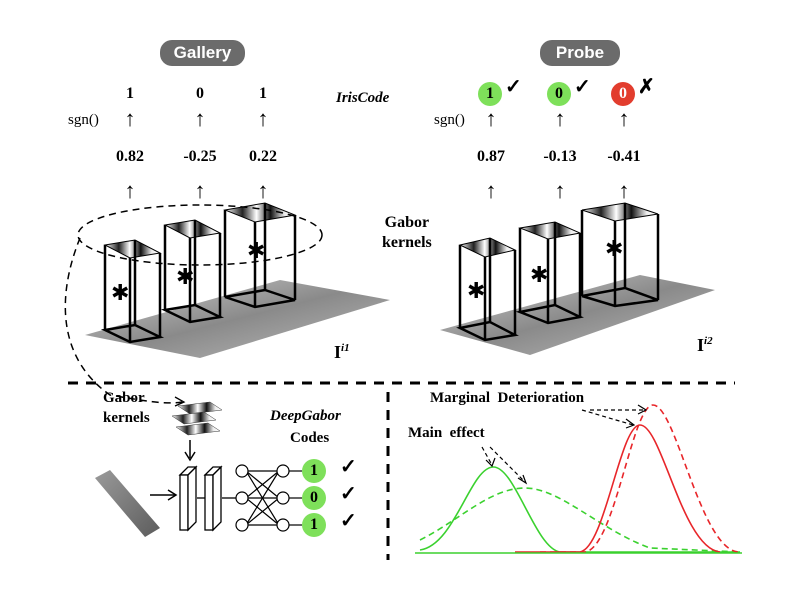 The image size is (800, 600). Describe the element at coordinates (314, 525) in the screenshot. I see `deepgabor-bit-3: 1` at that location.